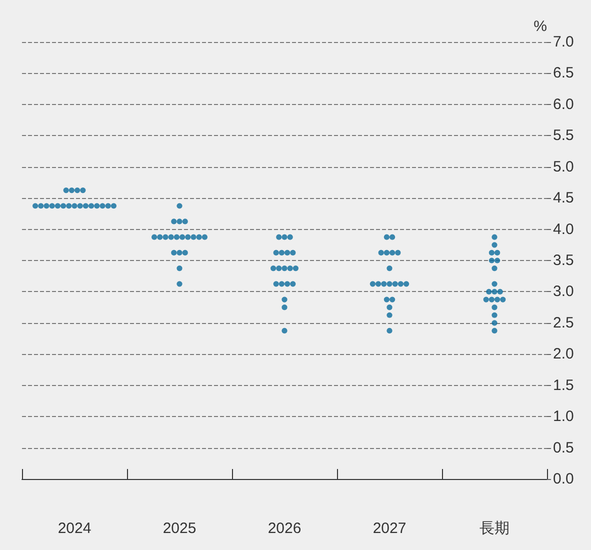  Describe the element at coordinates (563, 229) in the screenshot. I see `y-tick-label: 4.0` at that location.